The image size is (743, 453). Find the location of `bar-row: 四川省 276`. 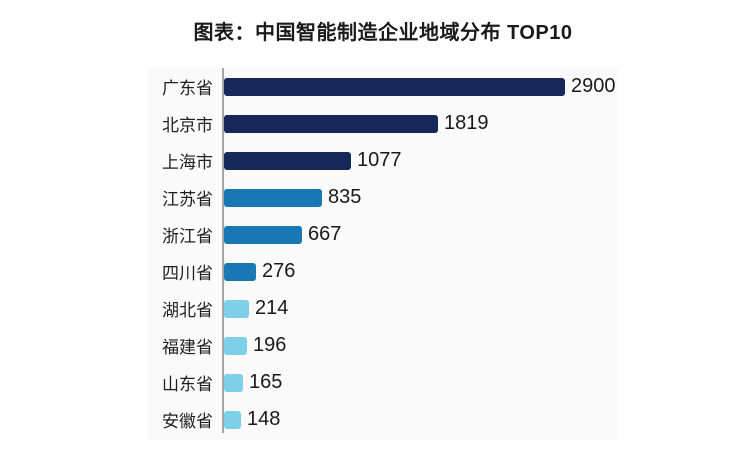

bar-row: 四川省 276 is located at coordinates (383, 271).